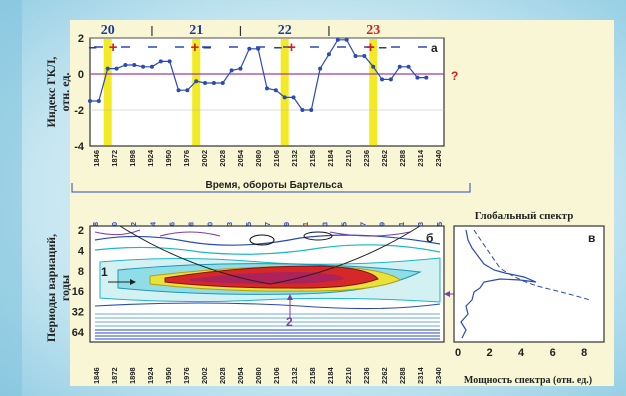 The image size is (626, 396). What do you see at coordinates (51, 92) in the screenshot?
I see `panel-a-ylabel-1: Индекс ГКЛ,` at bounding box center [51, 92].